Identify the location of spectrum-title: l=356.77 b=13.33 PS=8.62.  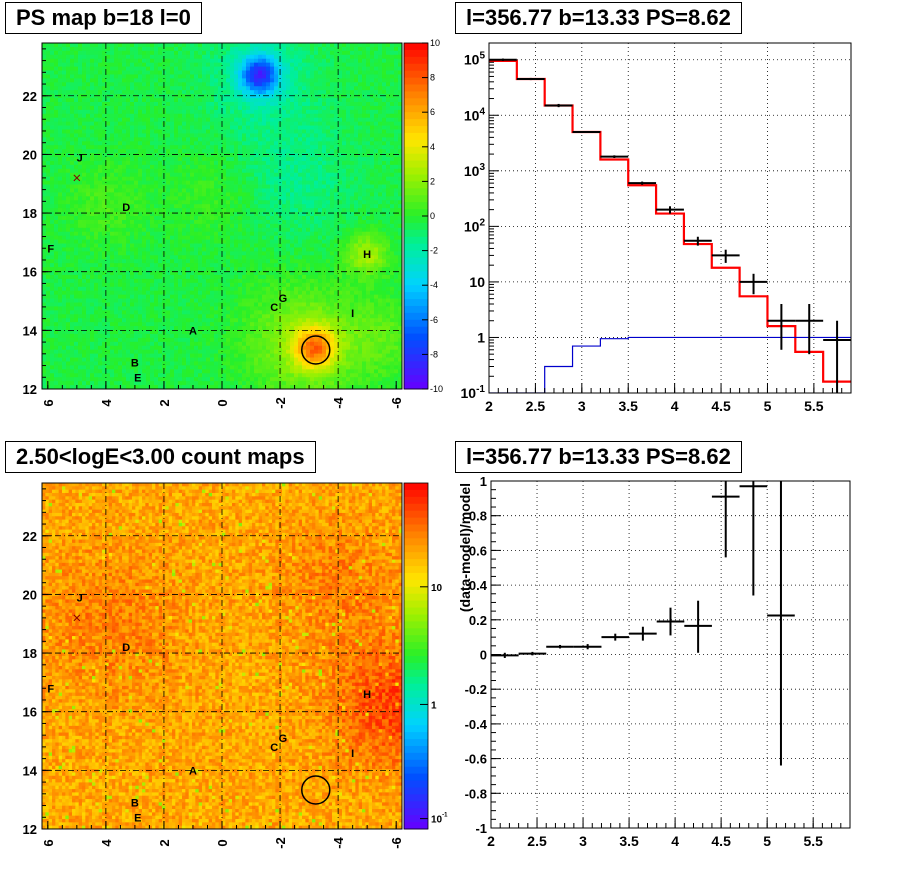
(598, 18).